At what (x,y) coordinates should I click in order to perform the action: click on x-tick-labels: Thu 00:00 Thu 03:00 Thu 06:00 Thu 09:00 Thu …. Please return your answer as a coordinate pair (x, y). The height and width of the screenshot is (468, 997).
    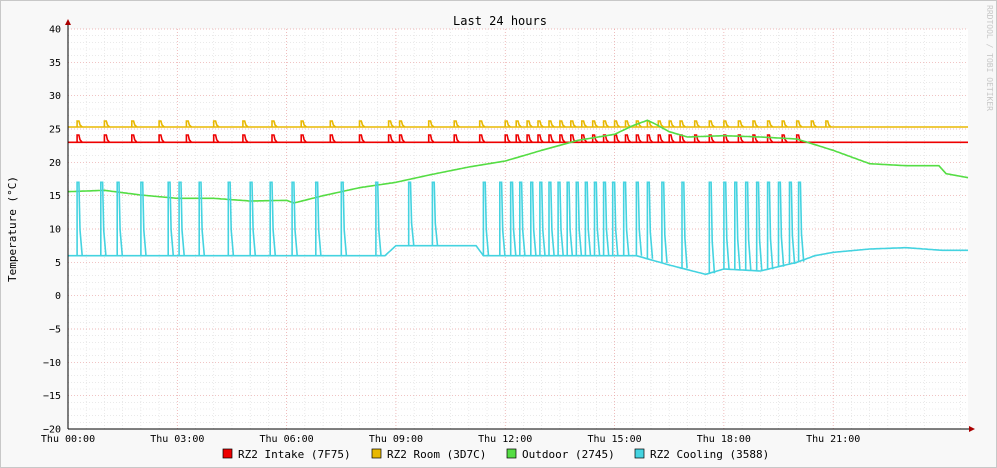
    Looking at the image, I should click on (450, 439).